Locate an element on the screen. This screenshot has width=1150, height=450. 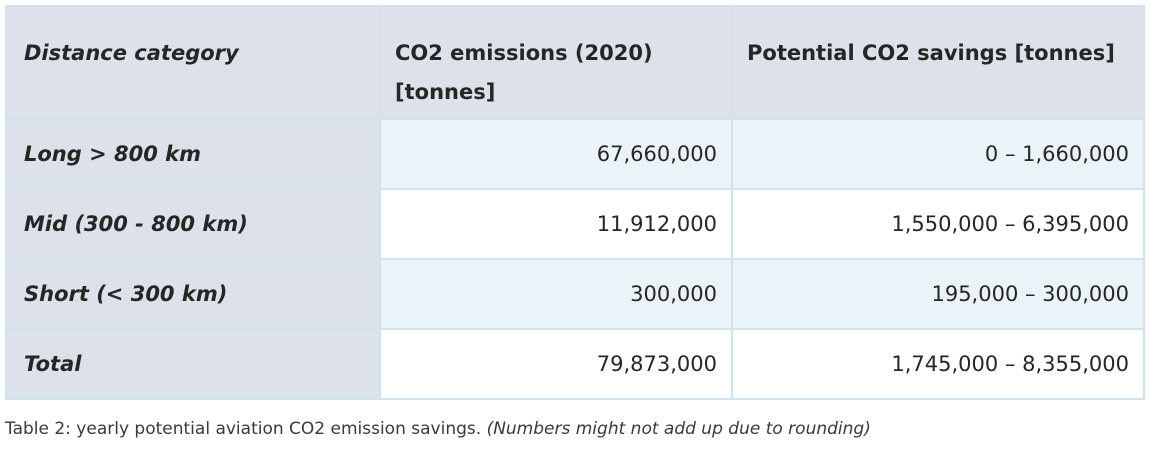
header-co2-emissions-line2: [tonnes] is located at coordinates (445, 92).